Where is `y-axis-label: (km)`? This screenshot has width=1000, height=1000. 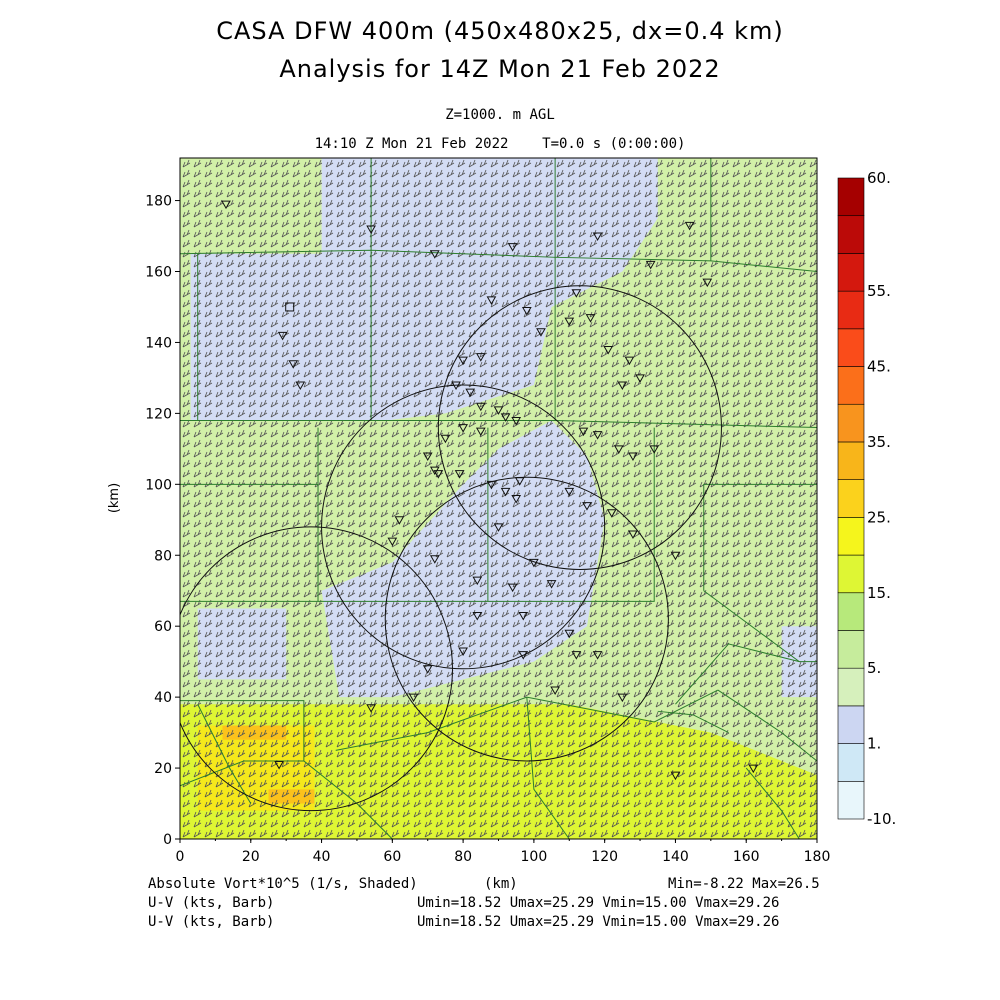
y-axis-label: (km) is located at coordinates (114, 498).